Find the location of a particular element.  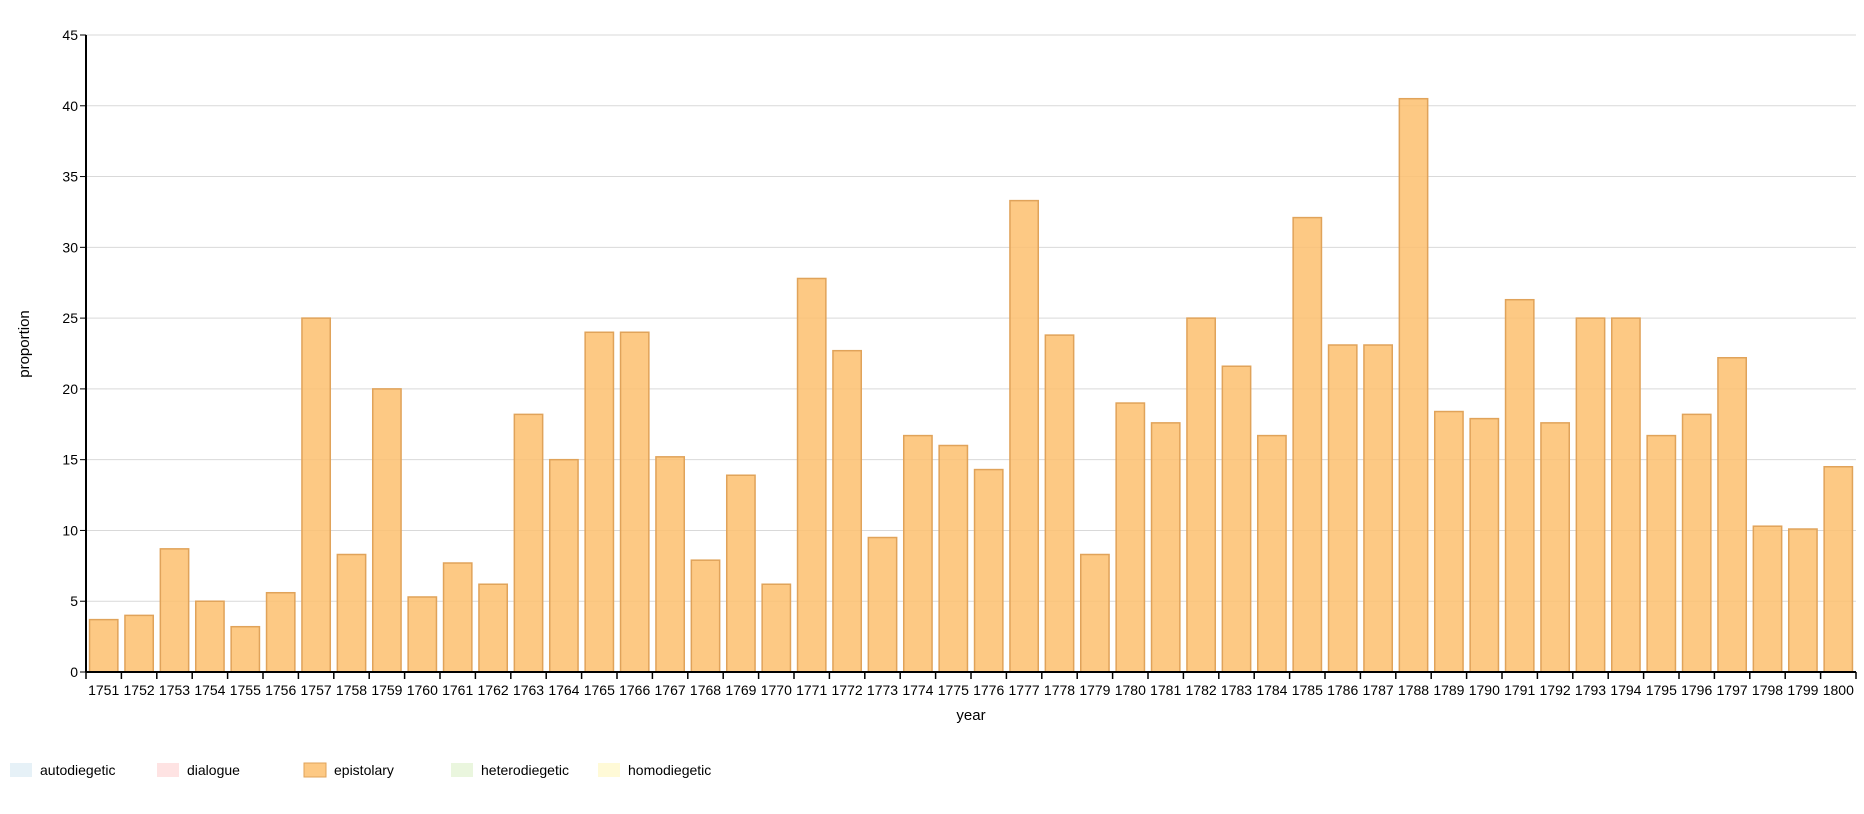

x-tick-label: 1766 is located at coordinates (634, 690).